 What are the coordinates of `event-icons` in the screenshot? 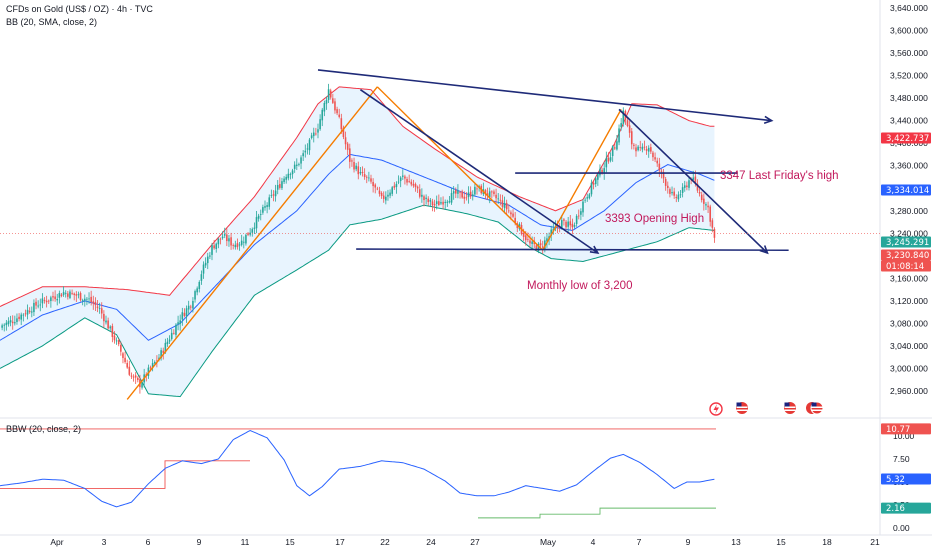 It's located at (766, 408).